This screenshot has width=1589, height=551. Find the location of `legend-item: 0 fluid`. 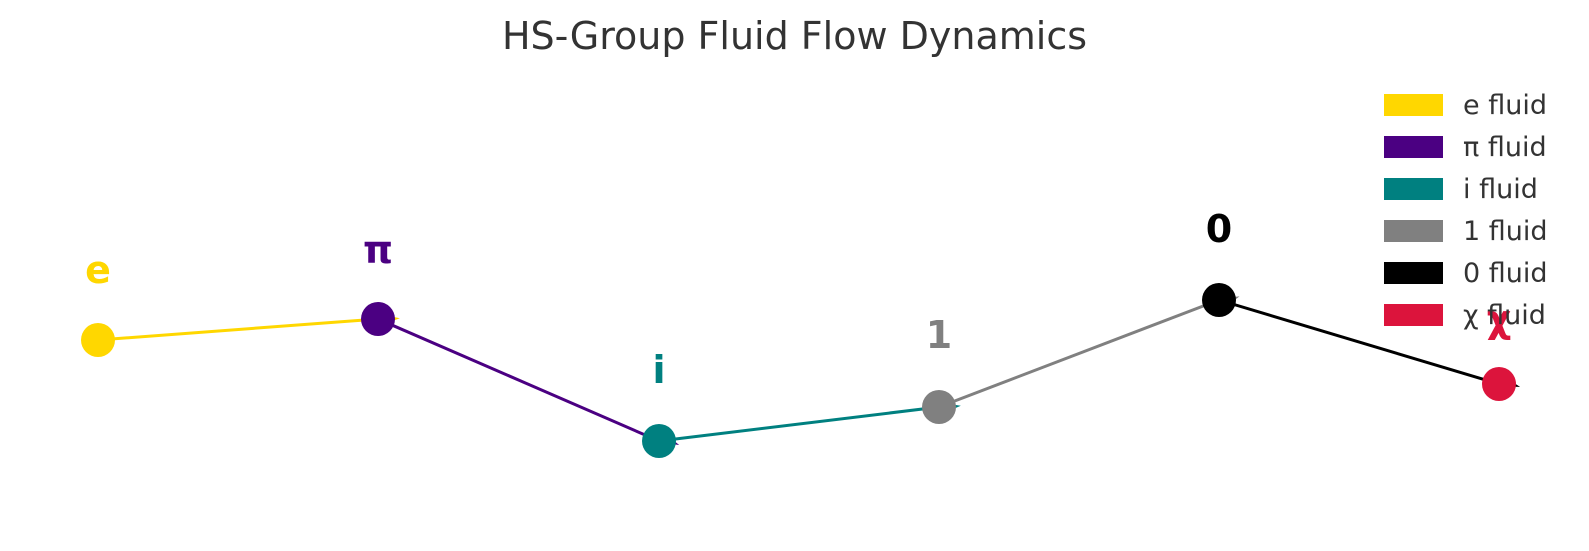

legend-item: 0 fluid is located at coordinates (1466, 273).